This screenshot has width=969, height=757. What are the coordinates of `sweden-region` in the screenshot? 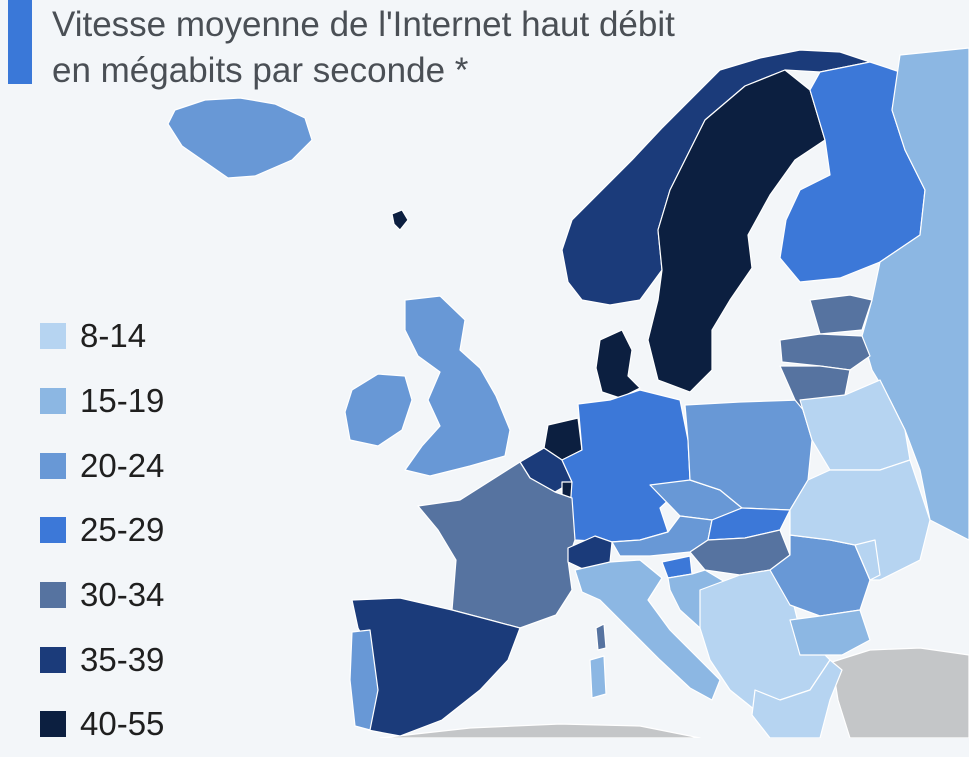 It's located at (736, 231).